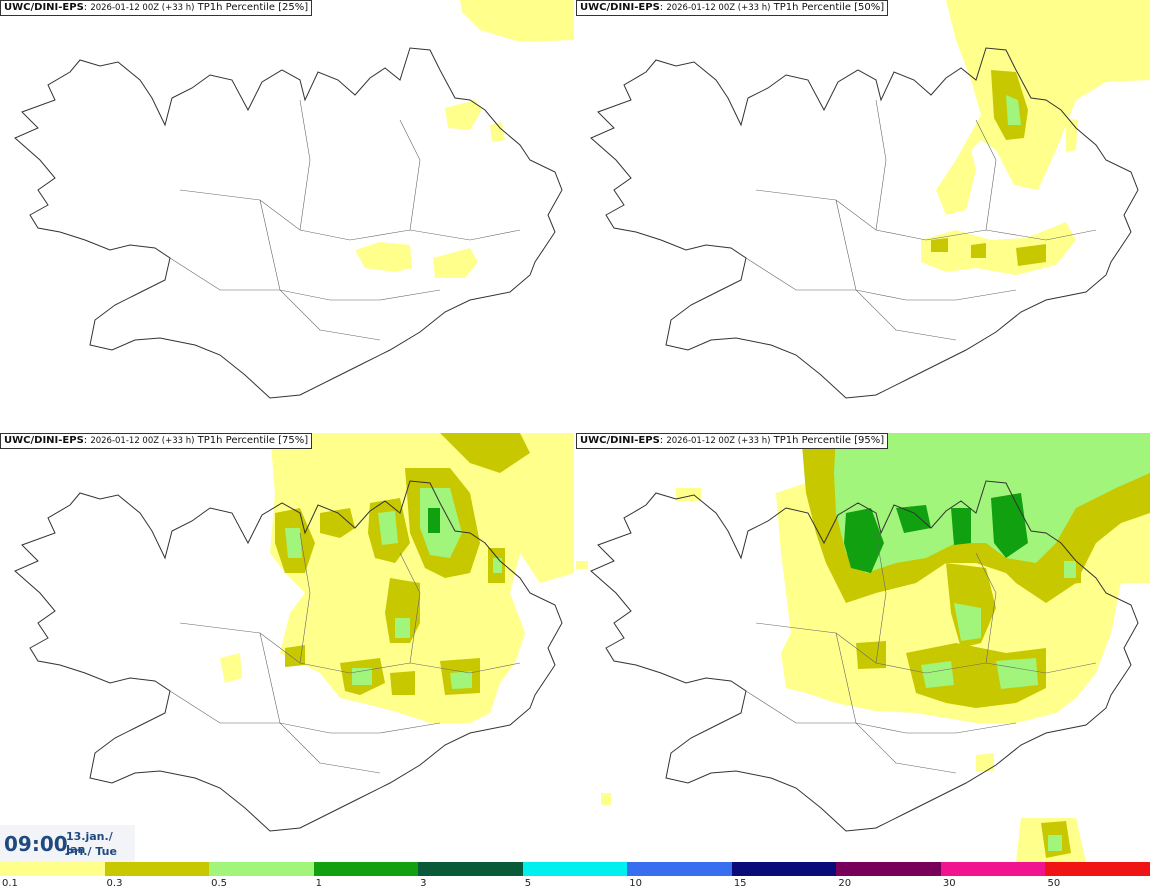 The height and width of the screenshot is (891, 1150). Describe the element at coordinates (91, 851) in the screenshot. I see `valid-date-line2: Þri./ Tue` at that location.